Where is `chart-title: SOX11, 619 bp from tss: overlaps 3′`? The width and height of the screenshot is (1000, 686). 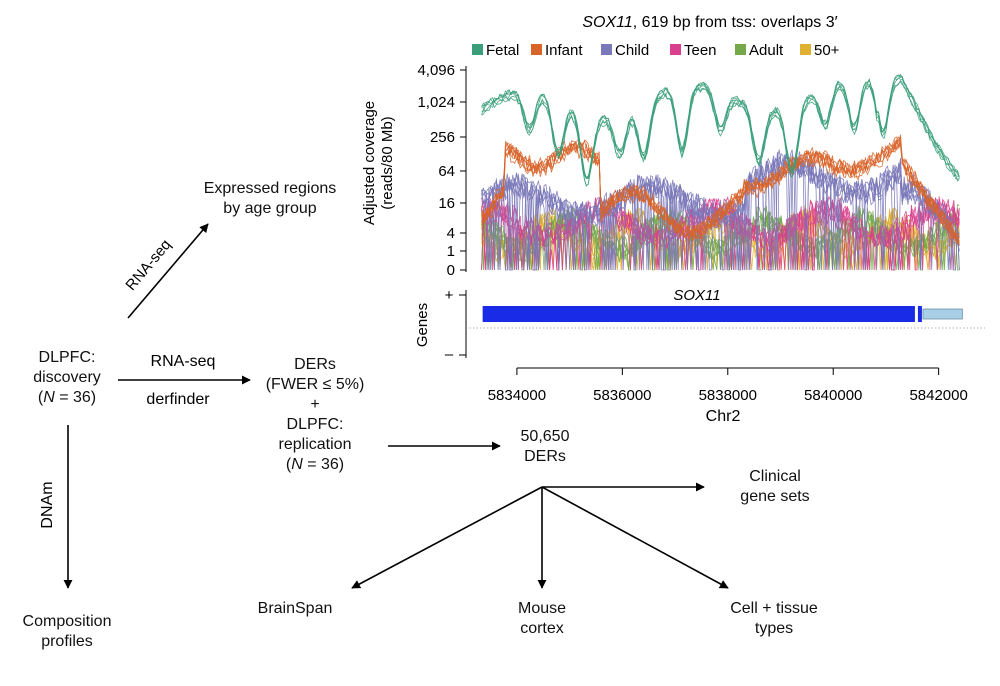
chart-title: SOX11, 619 bp from tss: overlaps 3′ is located at coordinates (709, 22).